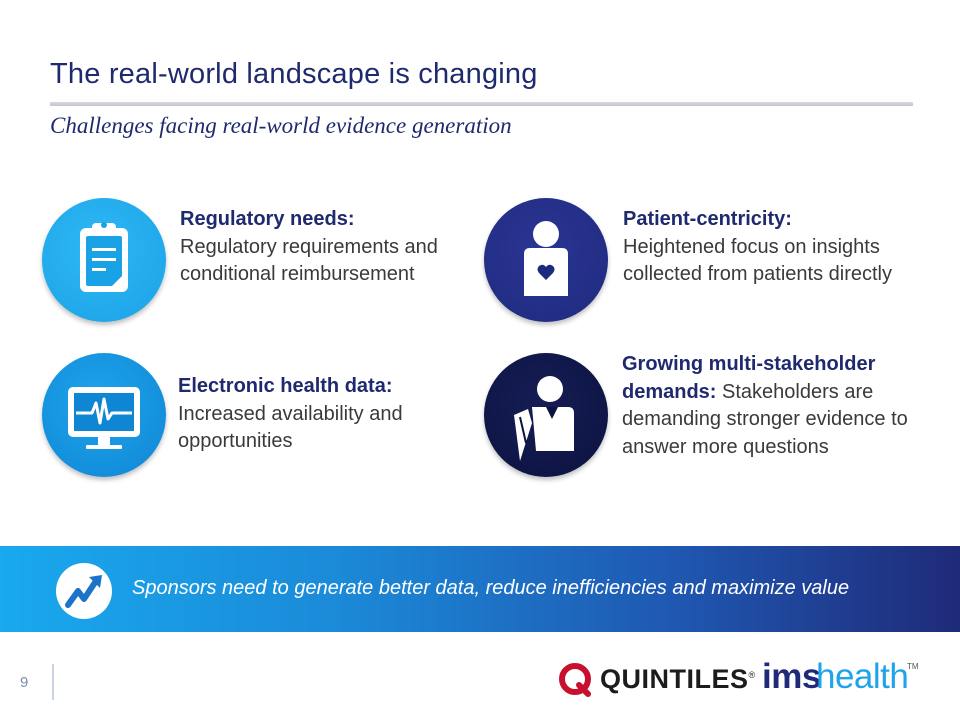 This screenshot has height=720, width=960. I want to click on ehd-heading: Electronic health data:, so click(285, 386).